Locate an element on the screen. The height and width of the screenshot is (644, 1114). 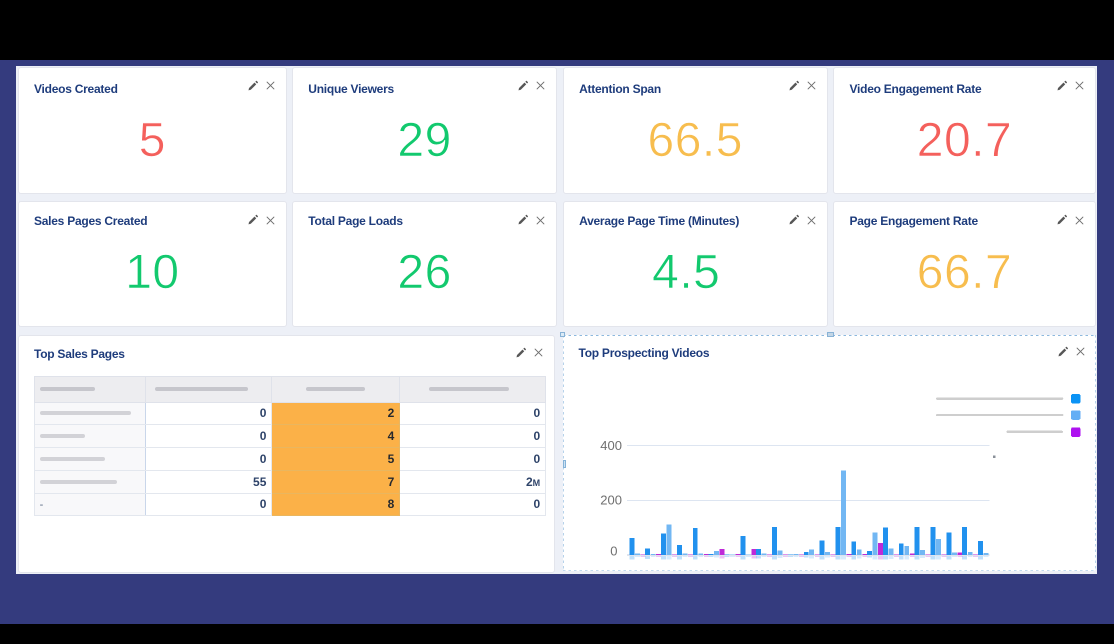
svg-text: 400 is located at coordinates (611, 445).